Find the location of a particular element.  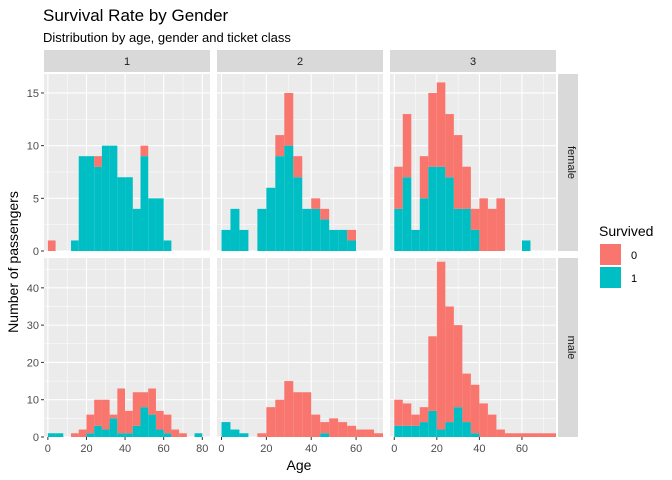

y-tick-label: 10 is located at coordinates (33, 147).